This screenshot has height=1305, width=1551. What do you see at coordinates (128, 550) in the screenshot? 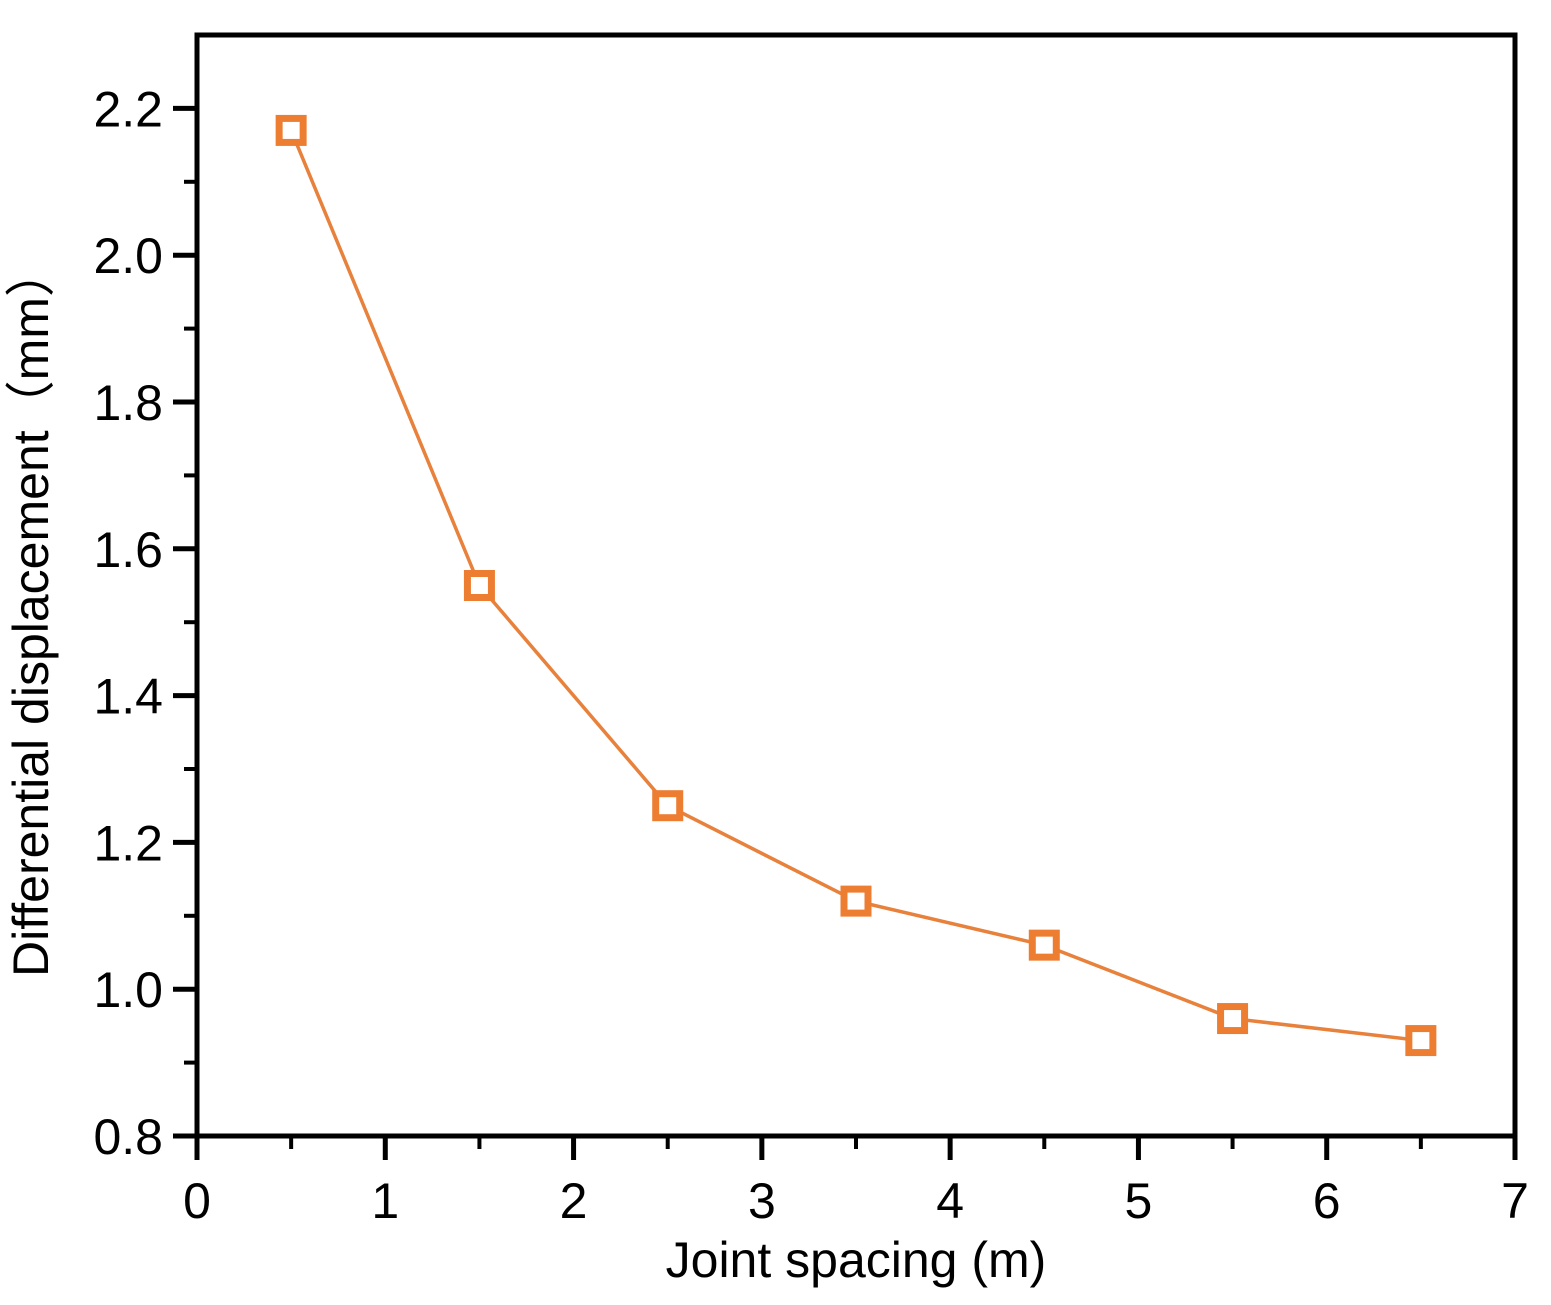
I see `y-tick-label: 1.6` at bounding box center [128, 550].